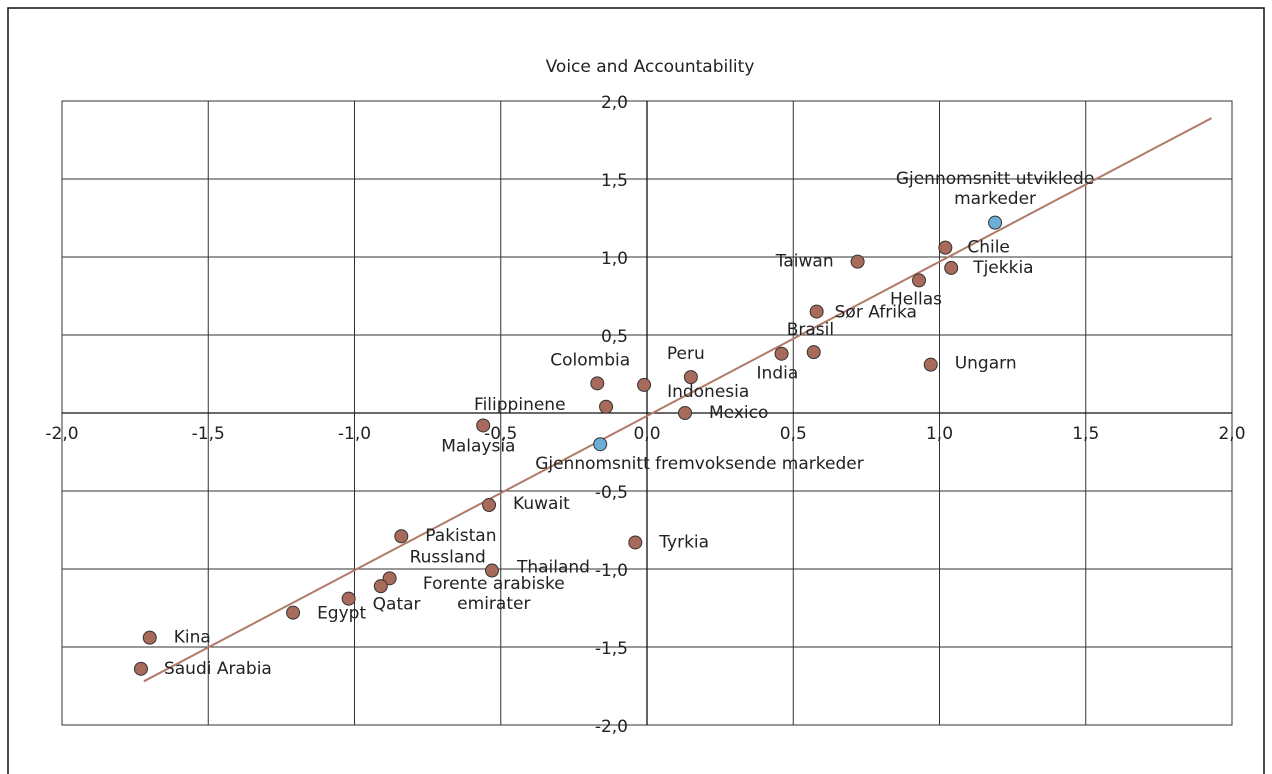 The width and height of the screenshot is (1272, 774). Describe the element at coordinates (354, 434) in the screenshot. I see `x-tick-label: -1,0` at that location.